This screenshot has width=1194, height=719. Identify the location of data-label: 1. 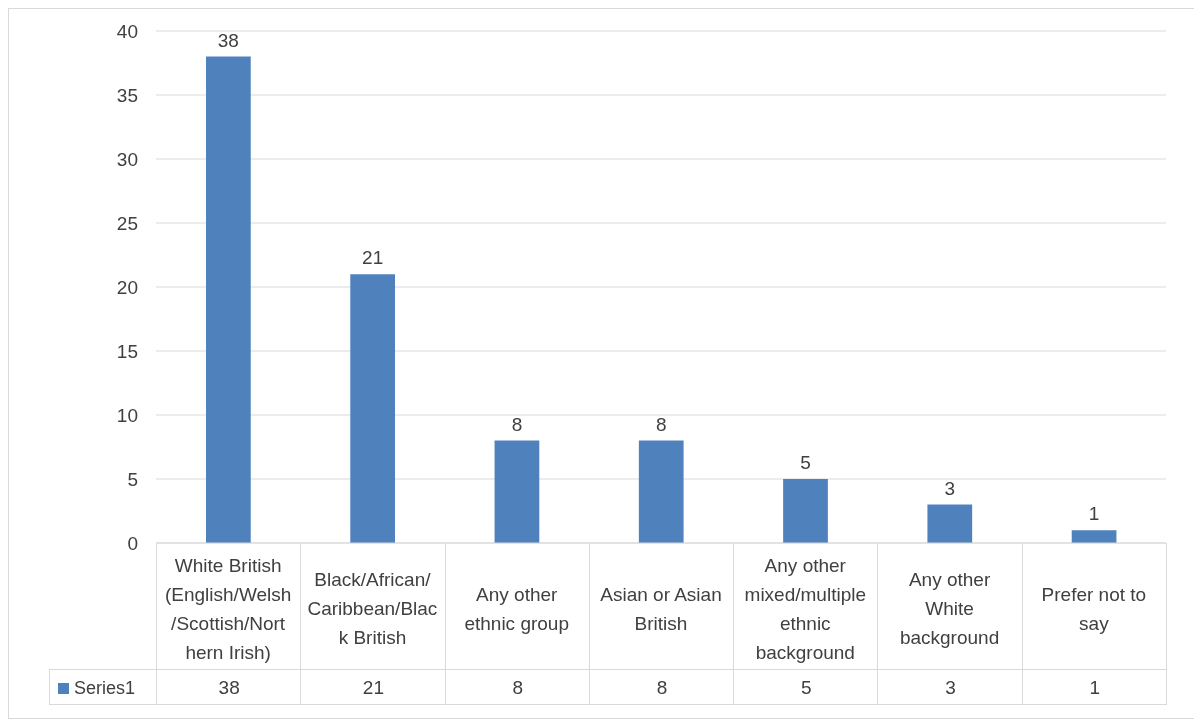
(1095, 688).